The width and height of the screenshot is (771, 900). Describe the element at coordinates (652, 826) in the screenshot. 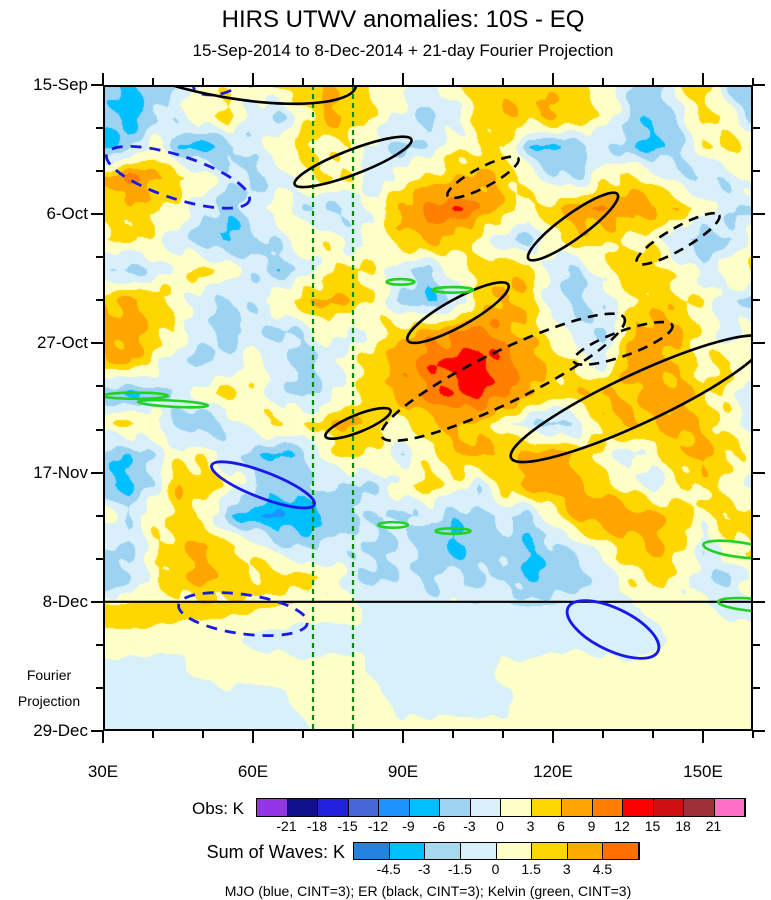

I see `colorbar-tick-label: 15` at that location.